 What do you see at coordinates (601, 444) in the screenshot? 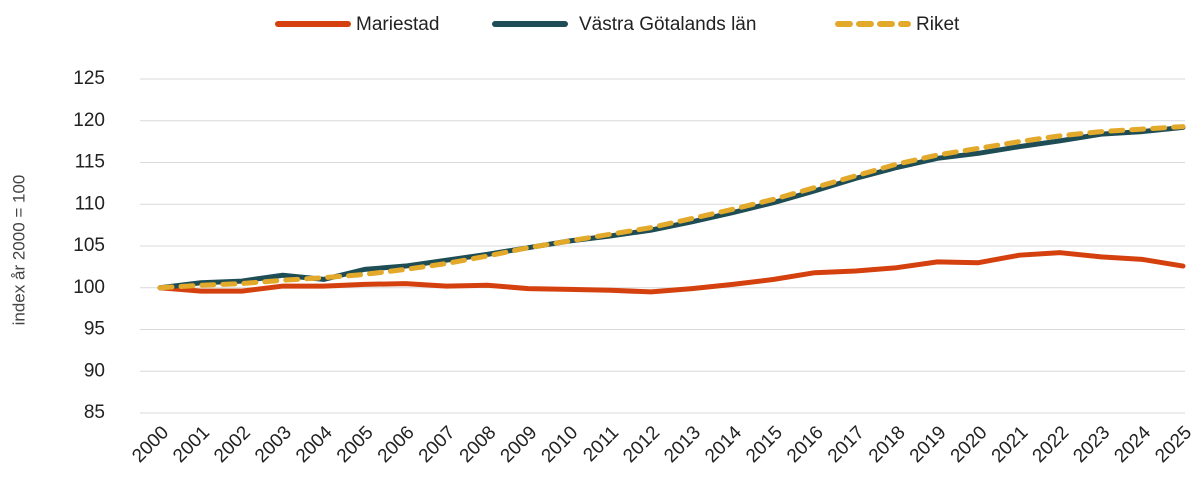
I see `x-tick-label: 2011` at bounding box center [601, 444].